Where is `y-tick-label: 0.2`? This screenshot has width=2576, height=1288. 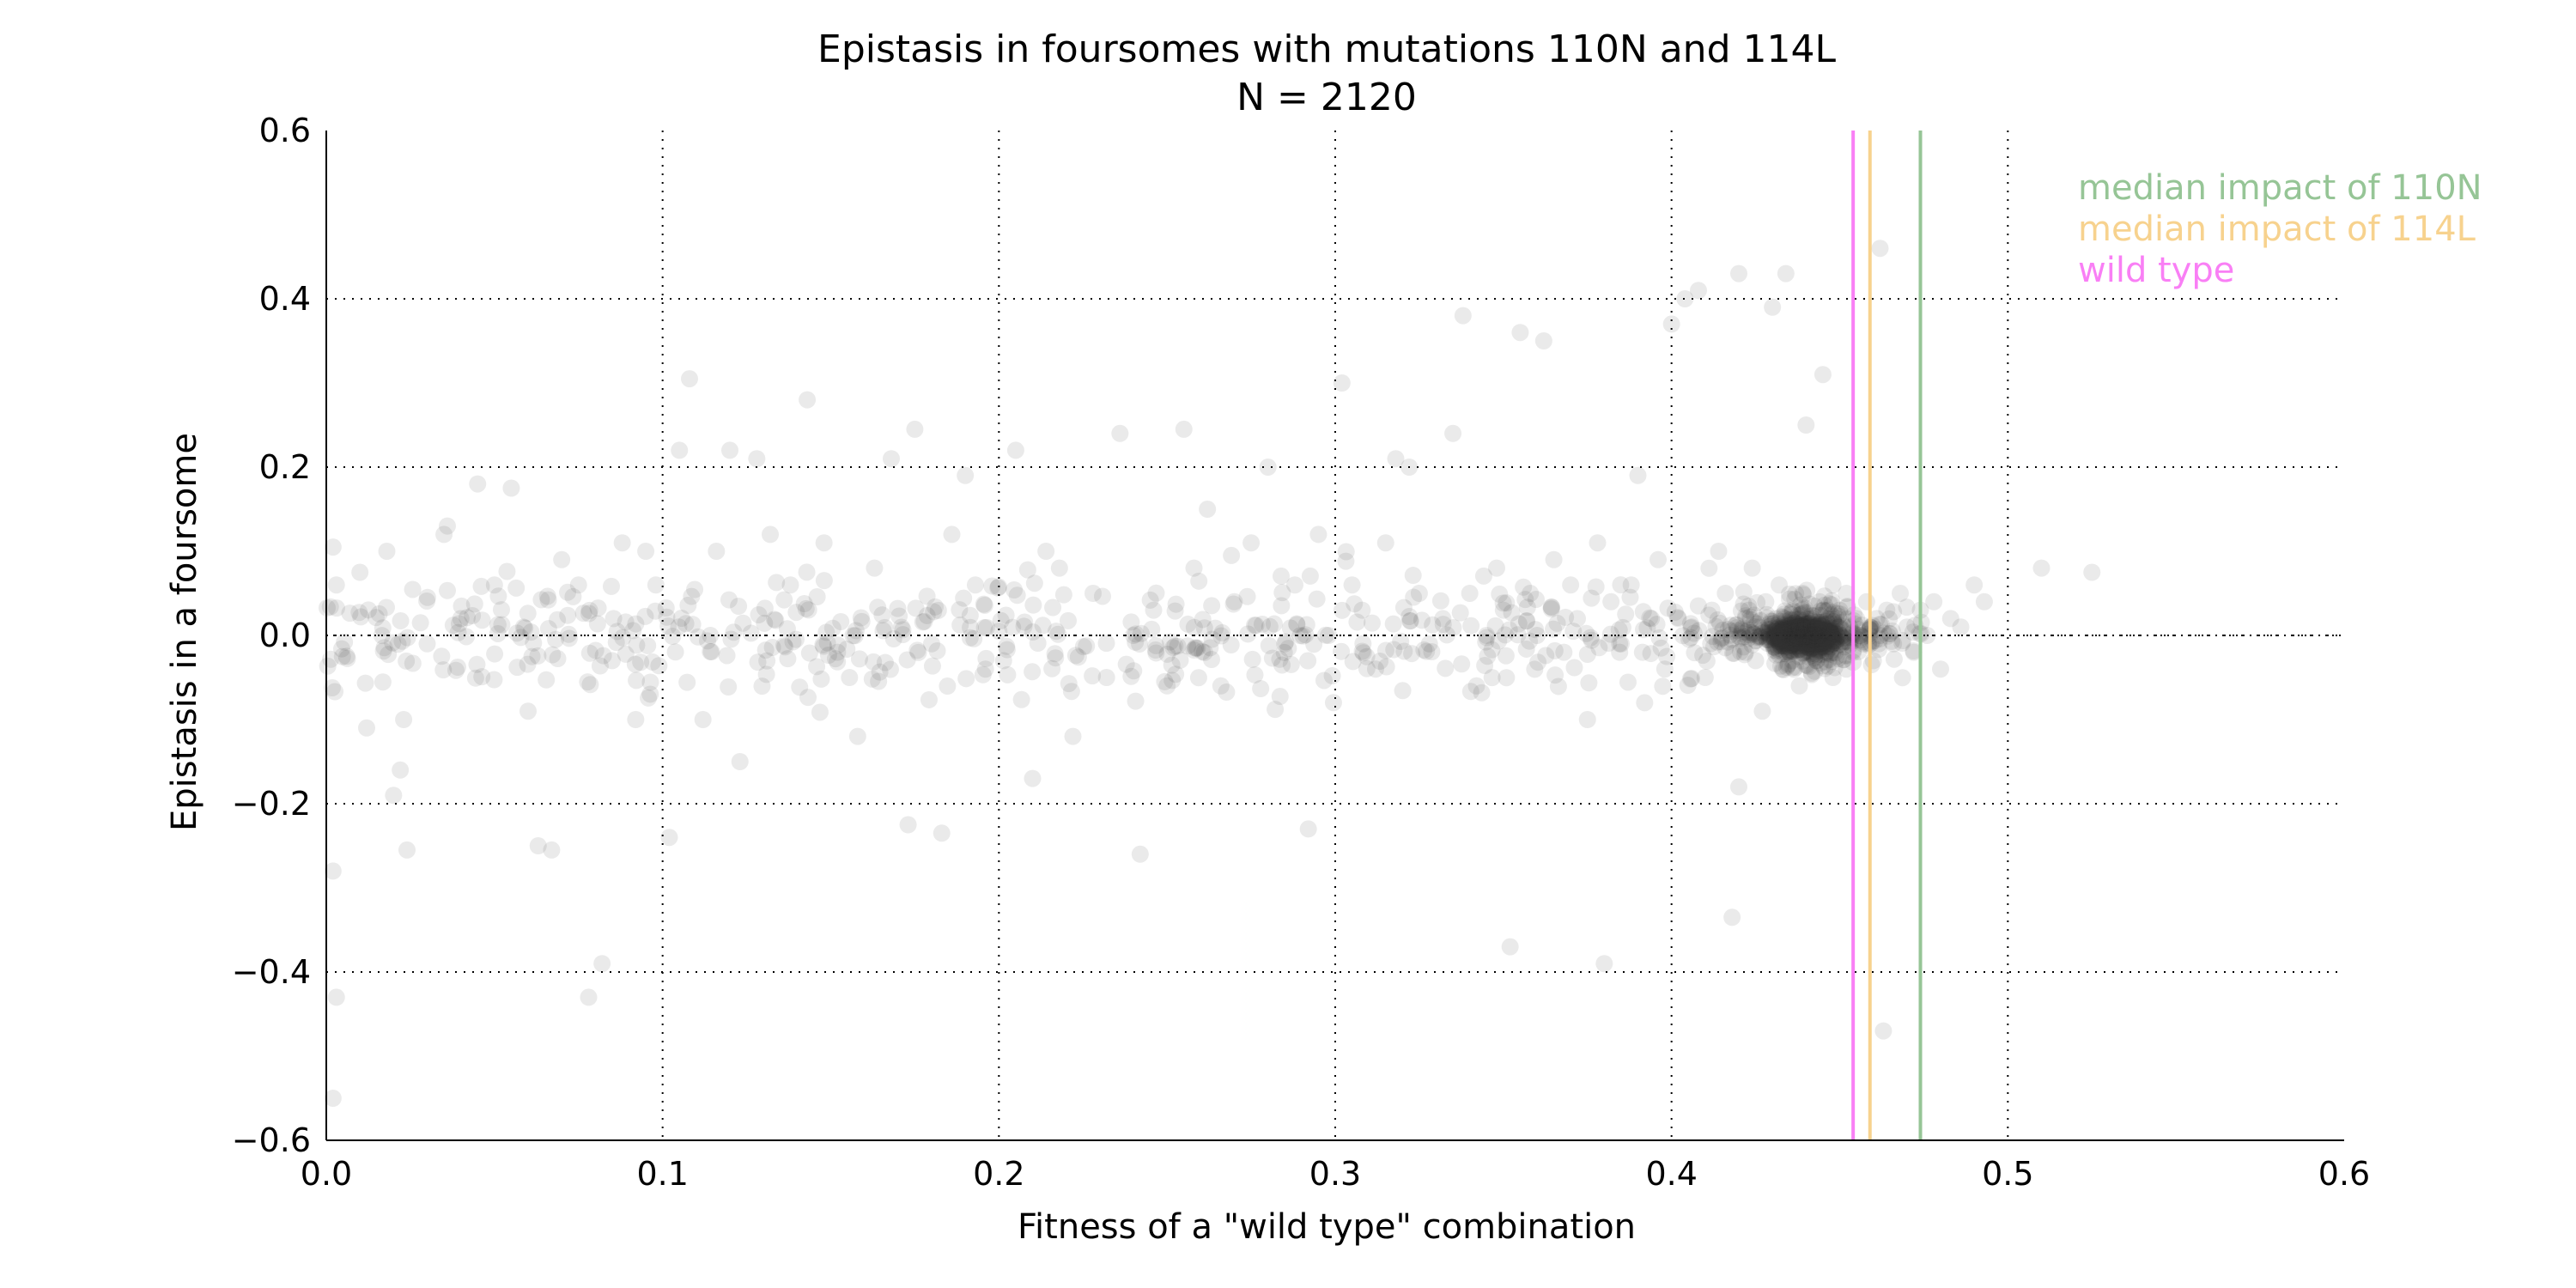 y-tick-label: 0.2 is located at coordinates (285, 467).